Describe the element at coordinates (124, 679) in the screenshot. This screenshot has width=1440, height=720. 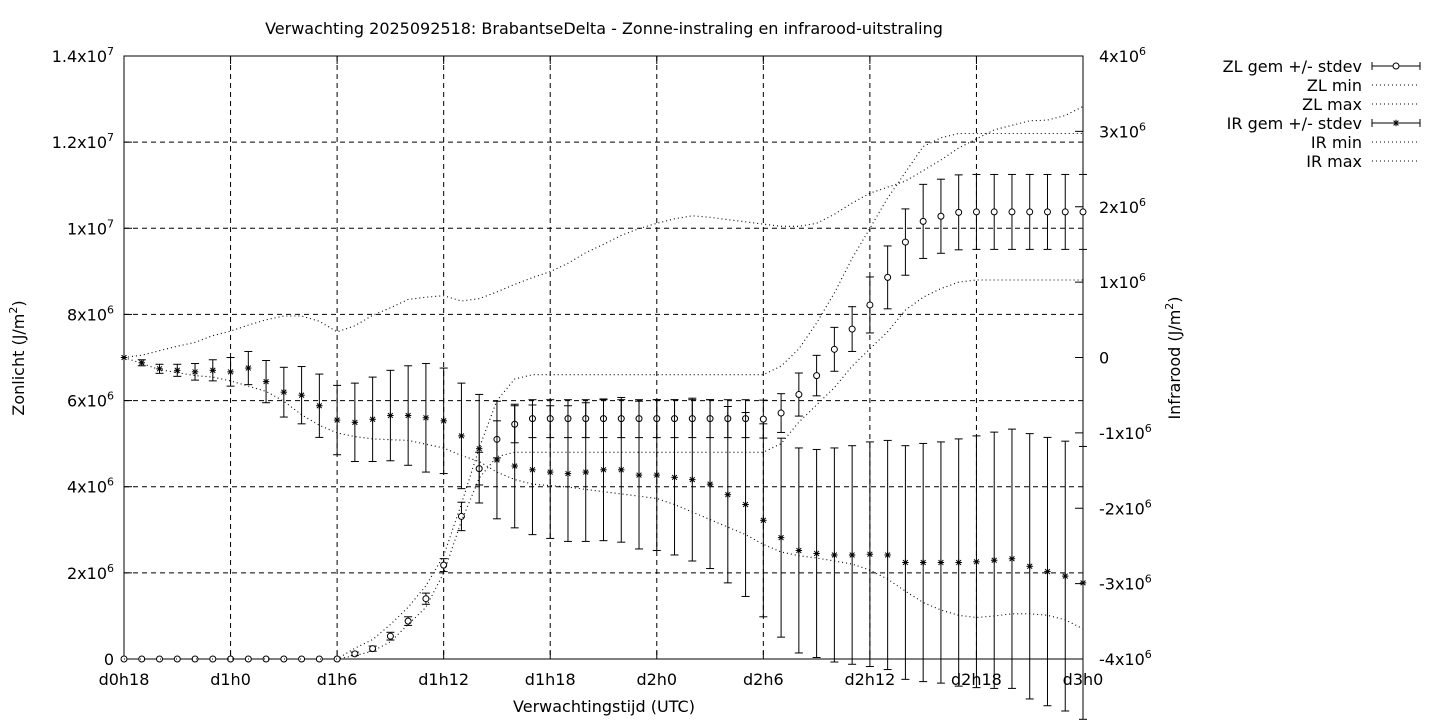
I see `x-tick-label: d0h18` at that location.